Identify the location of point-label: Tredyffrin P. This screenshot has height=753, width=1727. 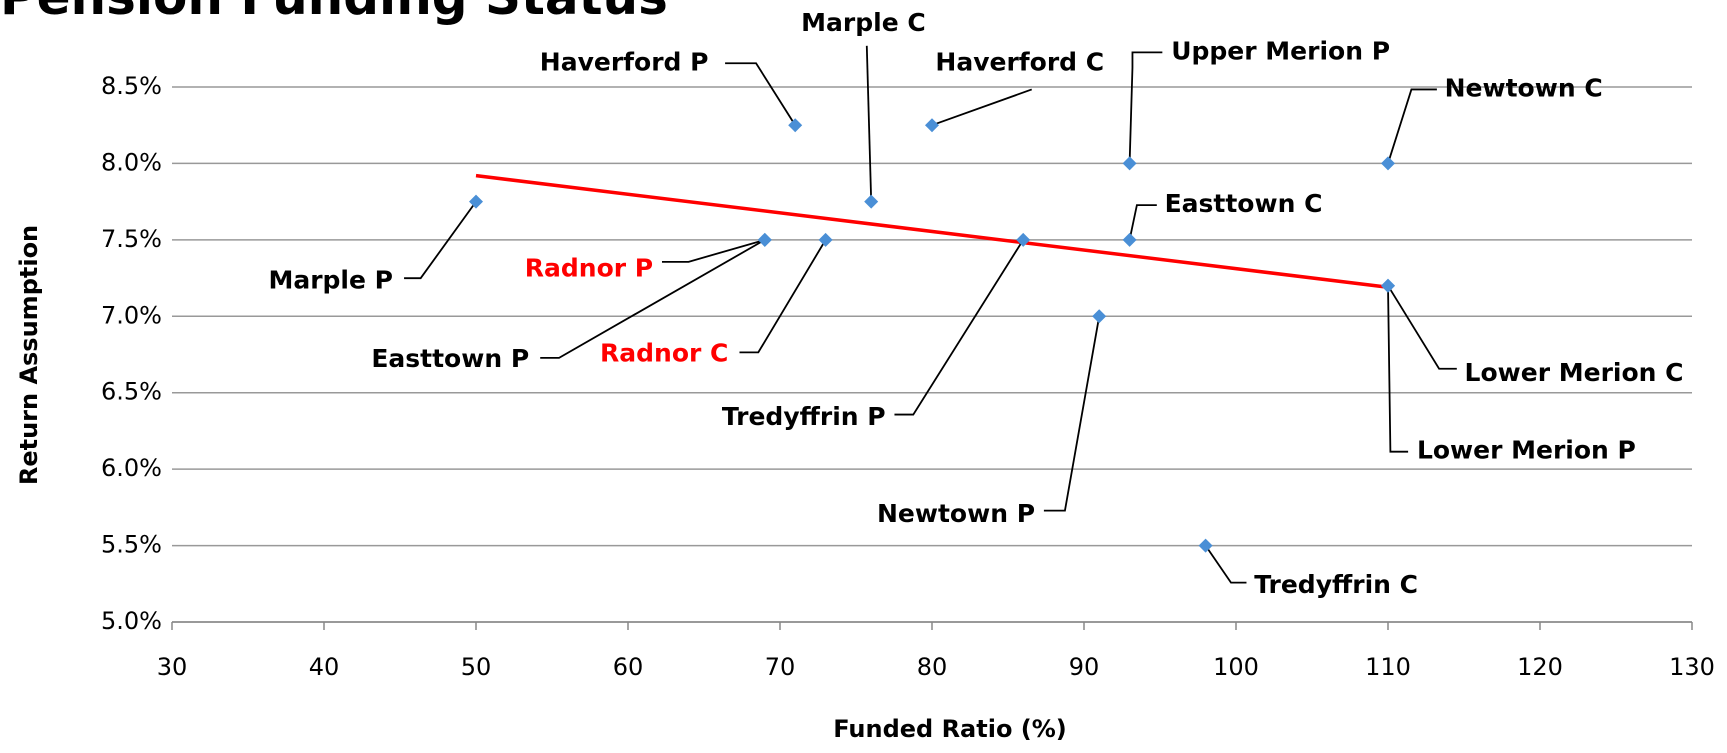
(804, 416).